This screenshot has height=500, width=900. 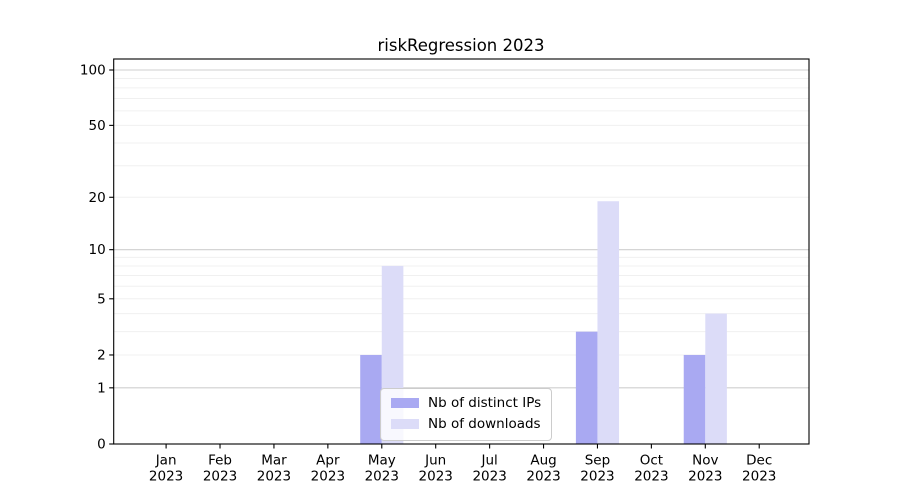 What do you see at coordinates (488, 461) in the screenshot?
I see `svg-text: Jul` at bounding box center [488, 461].